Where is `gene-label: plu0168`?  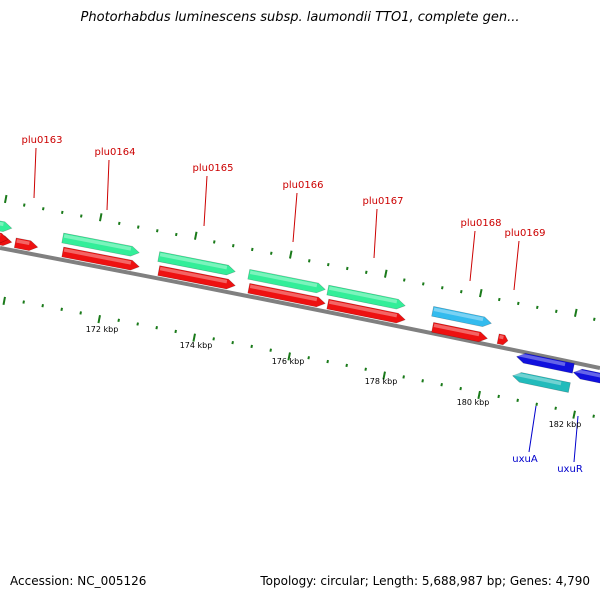 gene-label: plu0168 is located at coordinates (481, 223).